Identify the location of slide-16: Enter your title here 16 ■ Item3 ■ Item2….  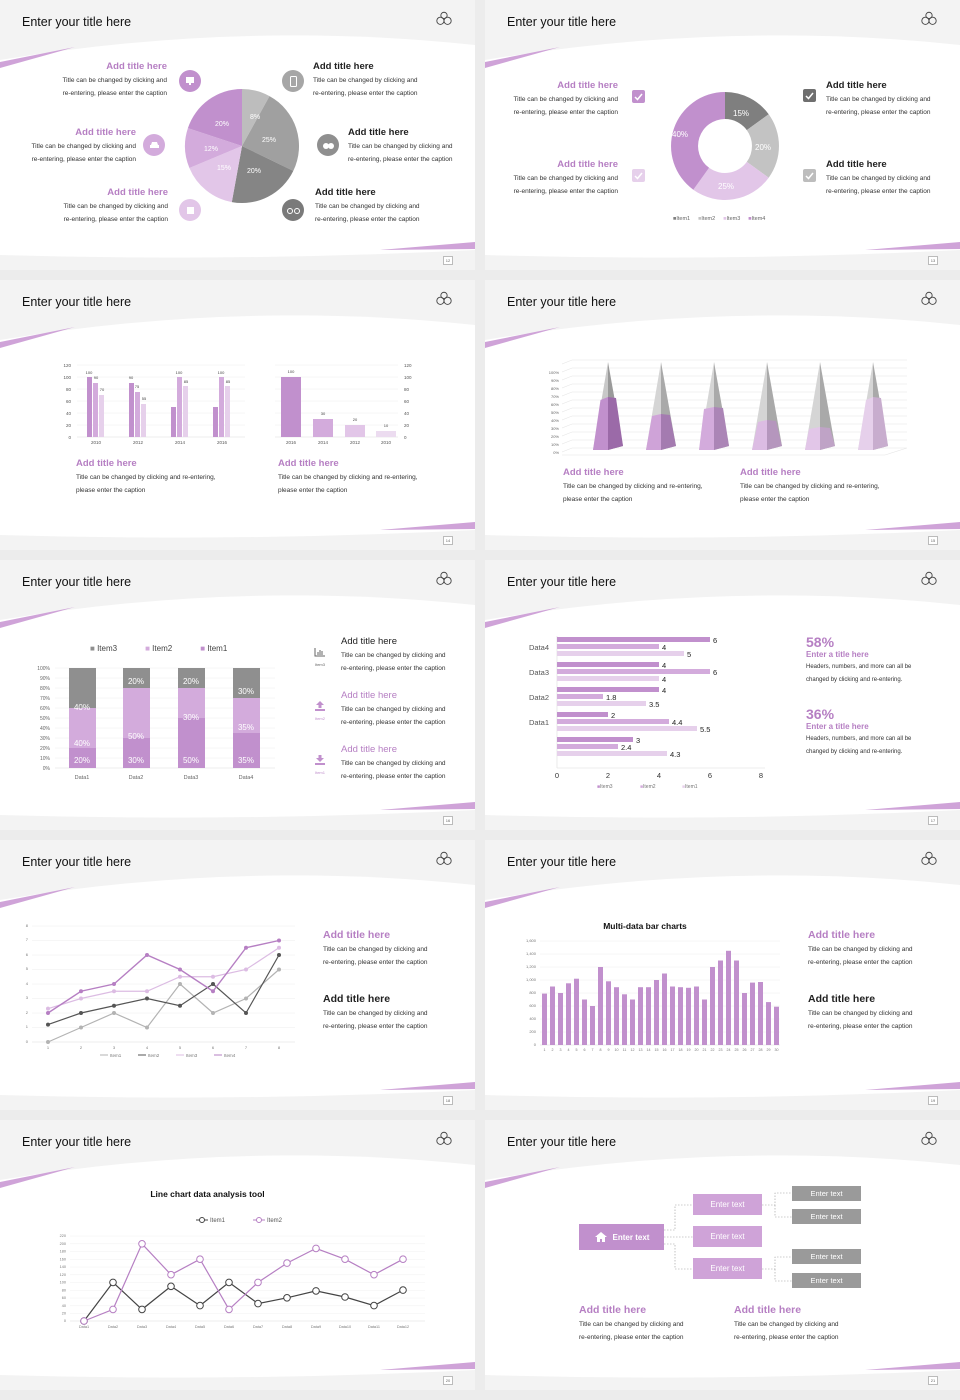
(237, 695).